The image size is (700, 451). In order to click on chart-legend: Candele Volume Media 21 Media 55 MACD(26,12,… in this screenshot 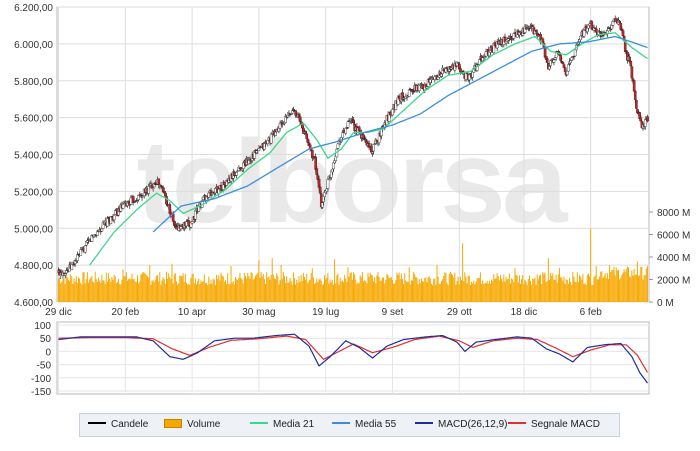, I will do `click(349, 425)`.